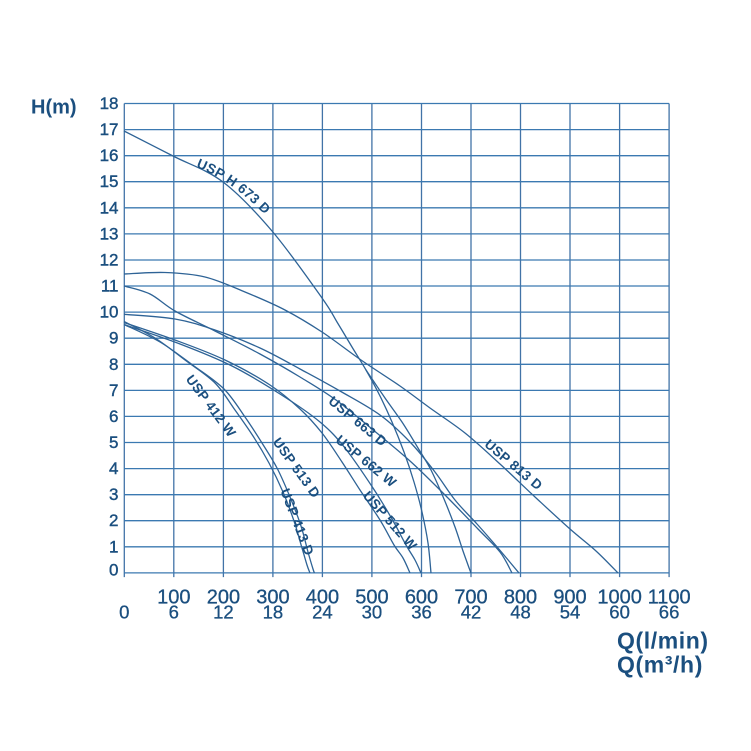  I want to click on svg-text: 5, so click(113, 442).